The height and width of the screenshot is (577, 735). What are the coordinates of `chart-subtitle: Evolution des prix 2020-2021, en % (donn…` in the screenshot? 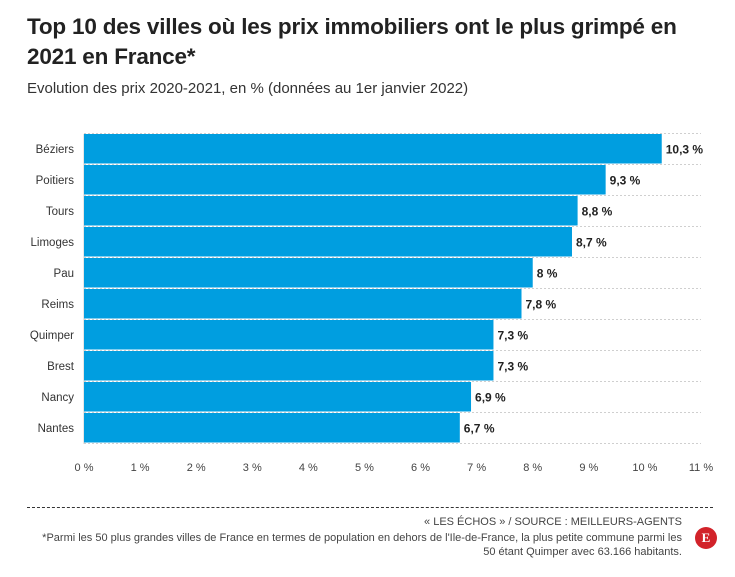 It's located at (248, 88).